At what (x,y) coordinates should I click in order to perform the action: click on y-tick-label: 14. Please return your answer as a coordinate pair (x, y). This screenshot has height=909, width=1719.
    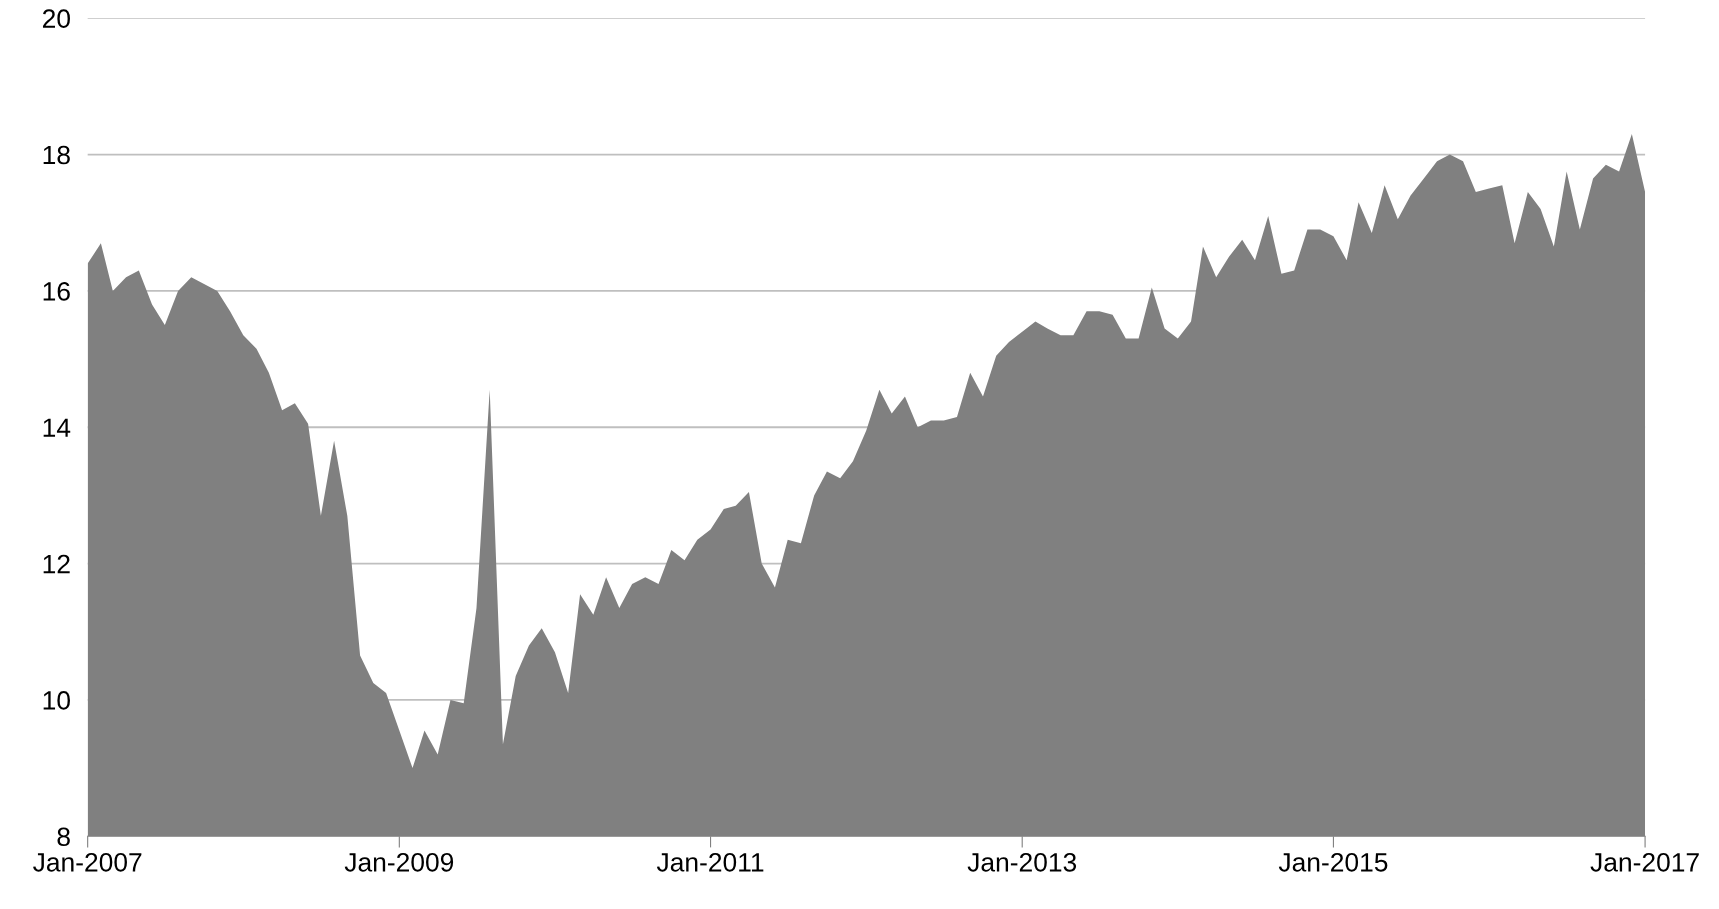
    Looking at the image, I should click on (57, 427).